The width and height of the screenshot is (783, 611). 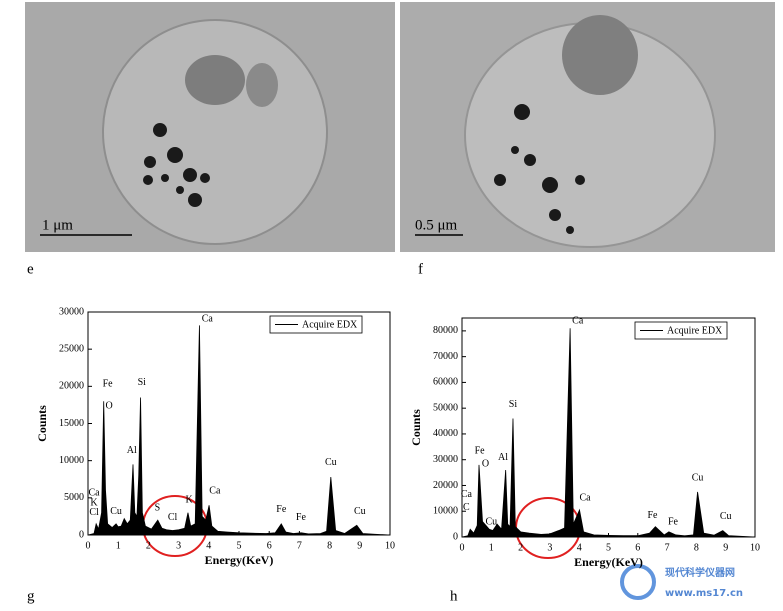 What do you see at coordinates (445, 382) in the screenshot?
I see `y-tick-label: 60000` at bounding box center [445, 382].